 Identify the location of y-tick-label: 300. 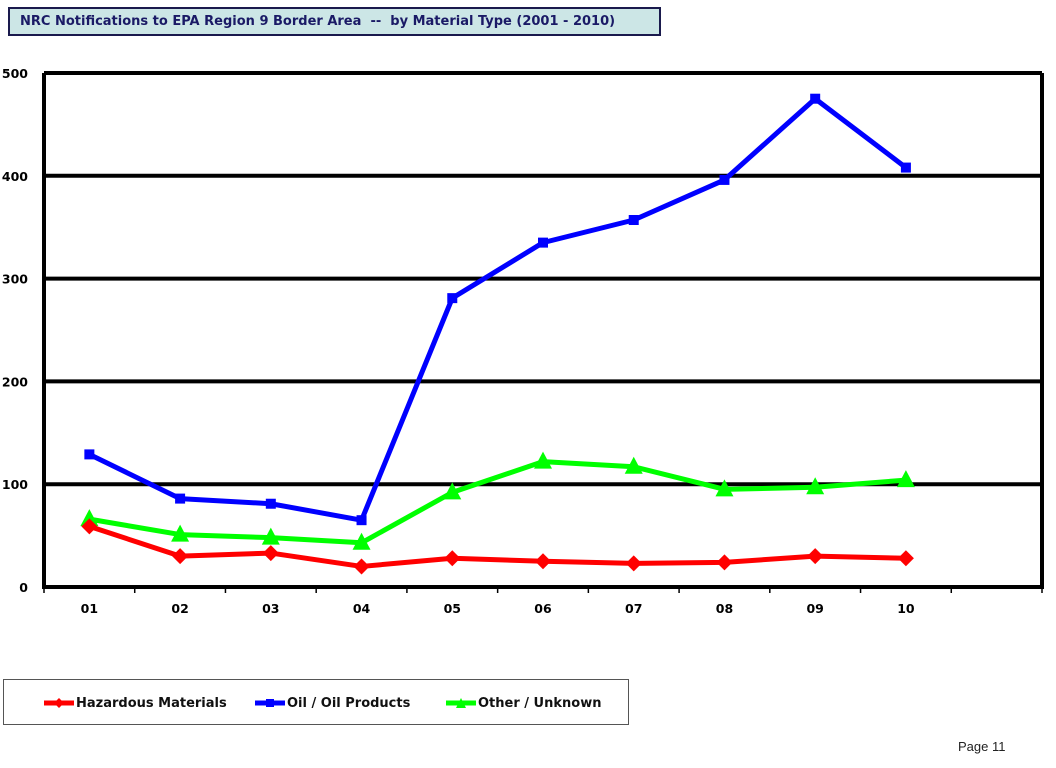
(15, 279).